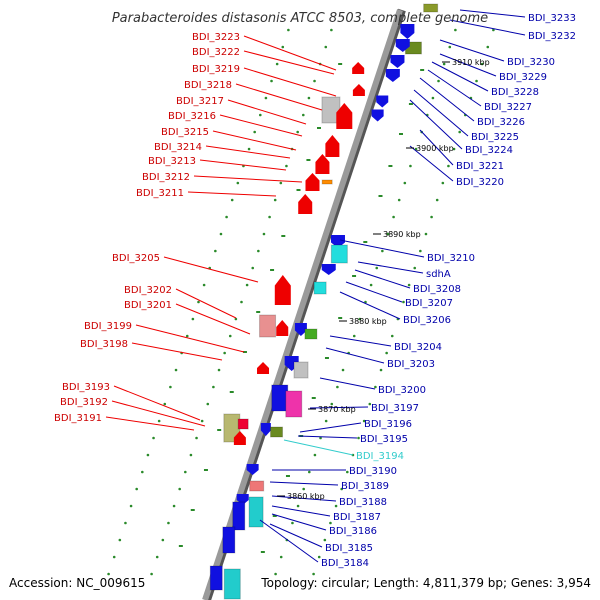  I want to click on gene-label-right: BDI_3194, so click(380, 456).